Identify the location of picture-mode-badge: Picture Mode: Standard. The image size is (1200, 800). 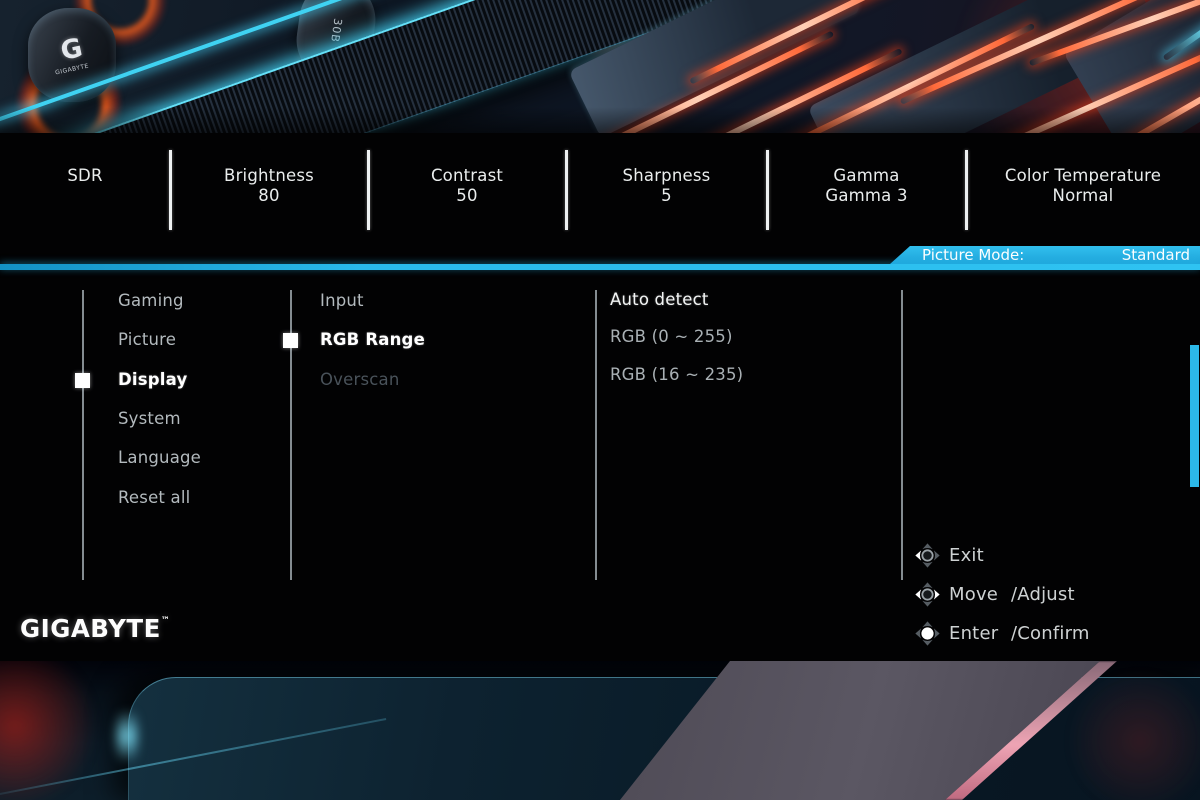
(1045, 255).